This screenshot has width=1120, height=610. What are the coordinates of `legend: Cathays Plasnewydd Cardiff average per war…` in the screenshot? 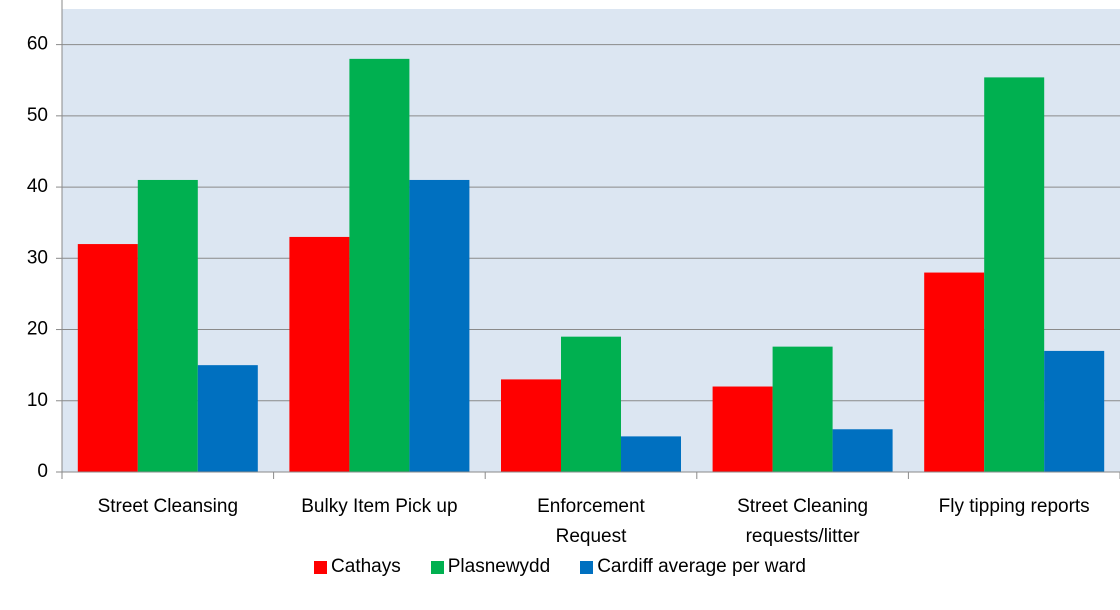 It's located at (560, 567).